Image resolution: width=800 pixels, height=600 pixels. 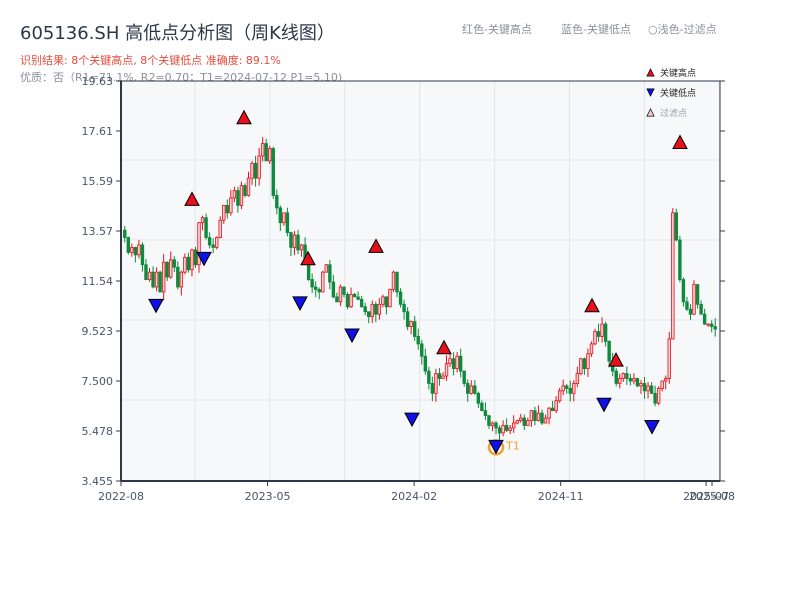 I want to click on legend-item-key-high: 关键高点, so click(x=671, y=72).